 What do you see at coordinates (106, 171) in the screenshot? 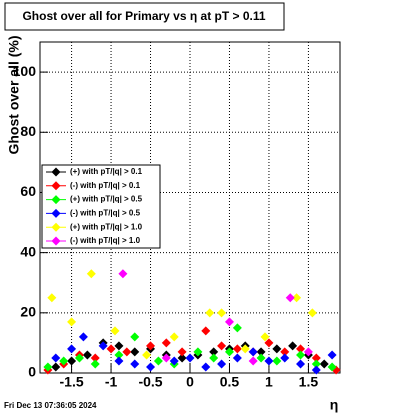
I see `legend-label: (+) with pT/|q| > 0.1` at bounding box center [106, 171].